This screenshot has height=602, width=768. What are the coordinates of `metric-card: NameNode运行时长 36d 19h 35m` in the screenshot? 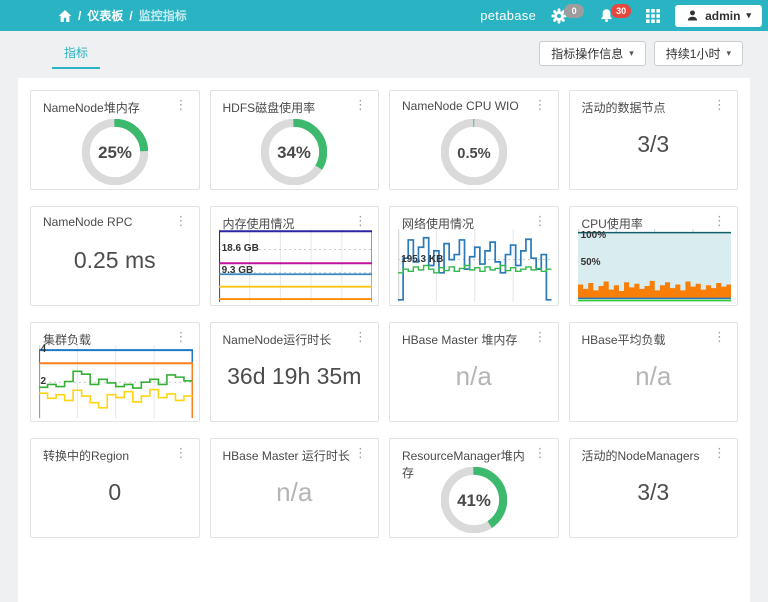 It's located at (294, 372).